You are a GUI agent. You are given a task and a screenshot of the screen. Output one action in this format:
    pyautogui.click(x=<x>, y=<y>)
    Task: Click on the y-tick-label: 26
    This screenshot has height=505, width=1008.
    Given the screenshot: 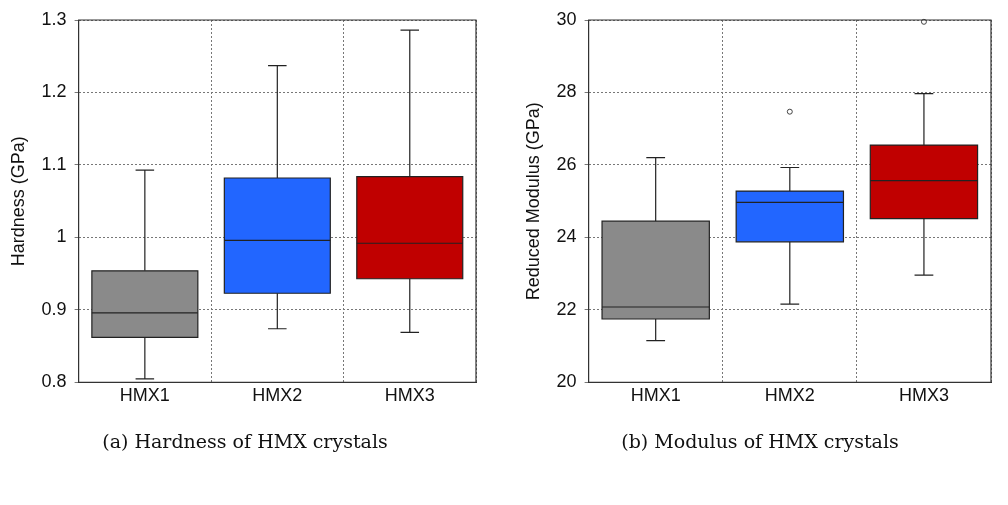 What is the action you would take?
    pyautogui.click(x=566, y=163)
    